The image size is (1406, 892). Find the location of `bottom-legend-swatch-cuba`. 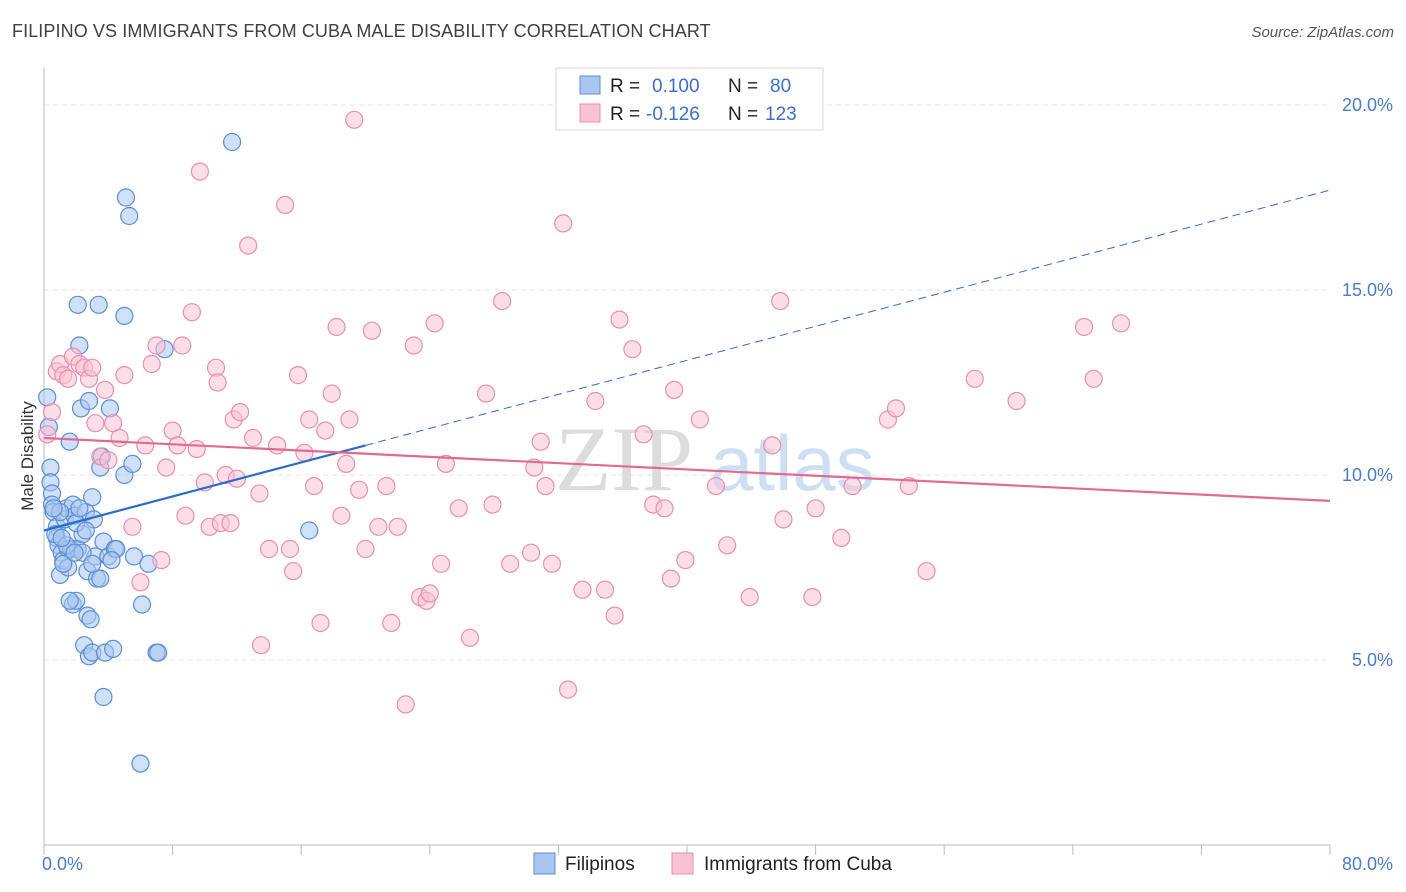

bottom-legend-swatch-cuba is located at coordinates (682, 863).